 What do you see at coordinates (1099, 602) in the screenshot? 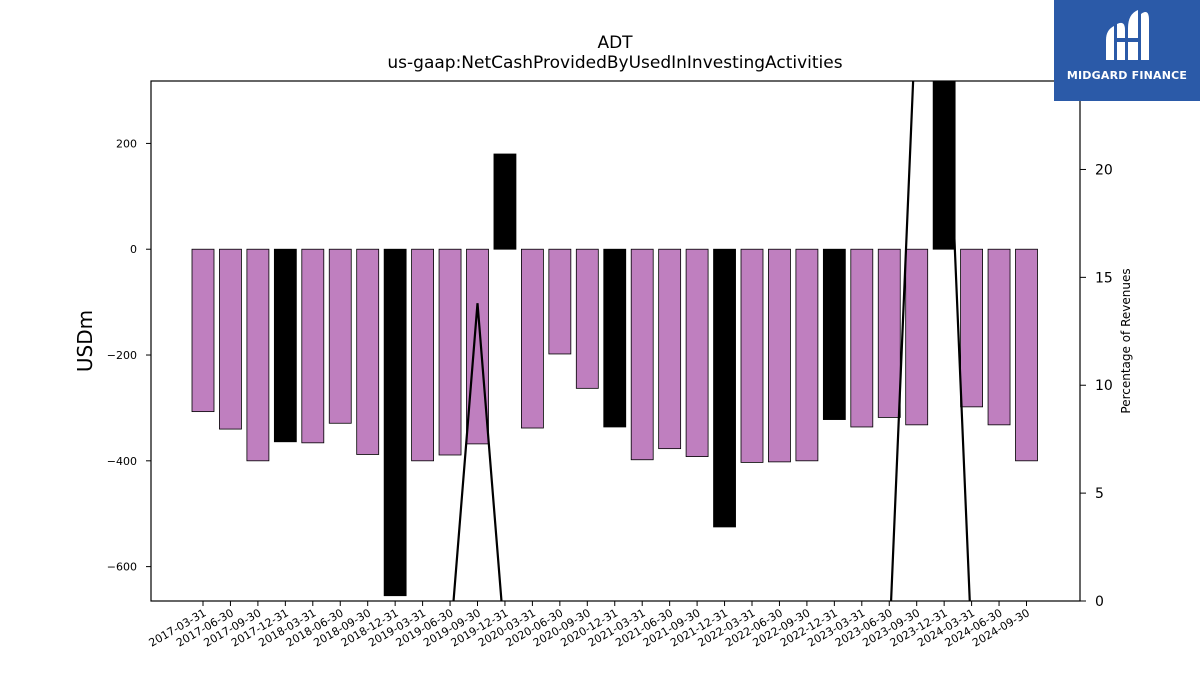
I see `y2-tick-label: 0` at bounding box center [1099, 602].